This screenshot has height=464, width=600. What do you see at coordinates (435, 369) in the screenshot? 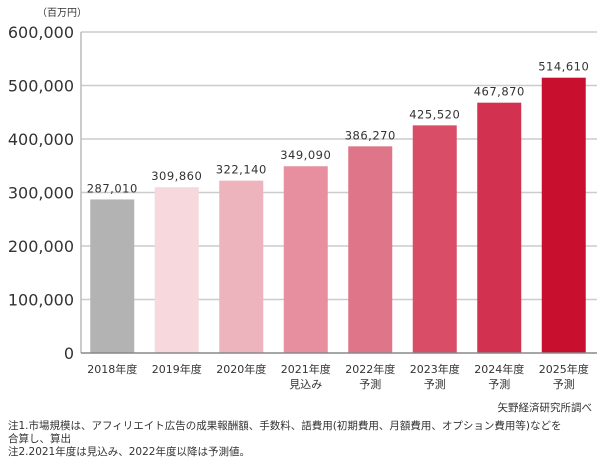
I see `x-tick-label: 2023年度` at bounding box center [435, 369].